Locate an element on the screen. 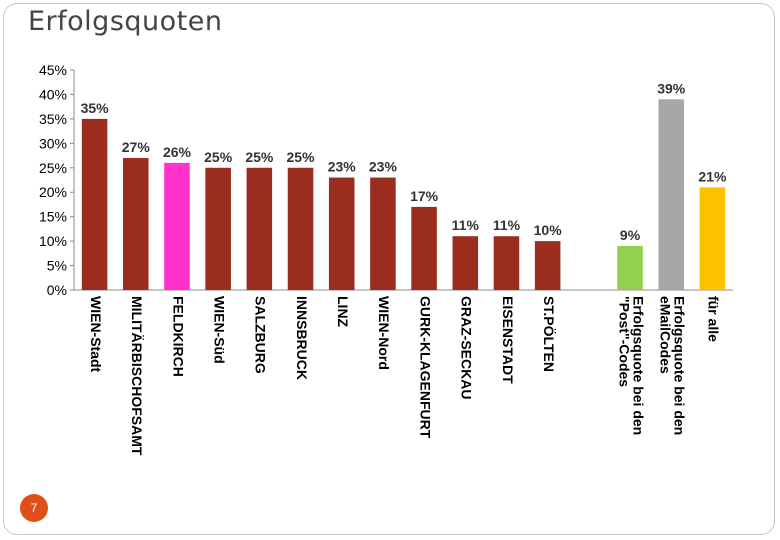 The image size is (780, 540). x-tick-label: für alle is located at coordinates (714, 319).